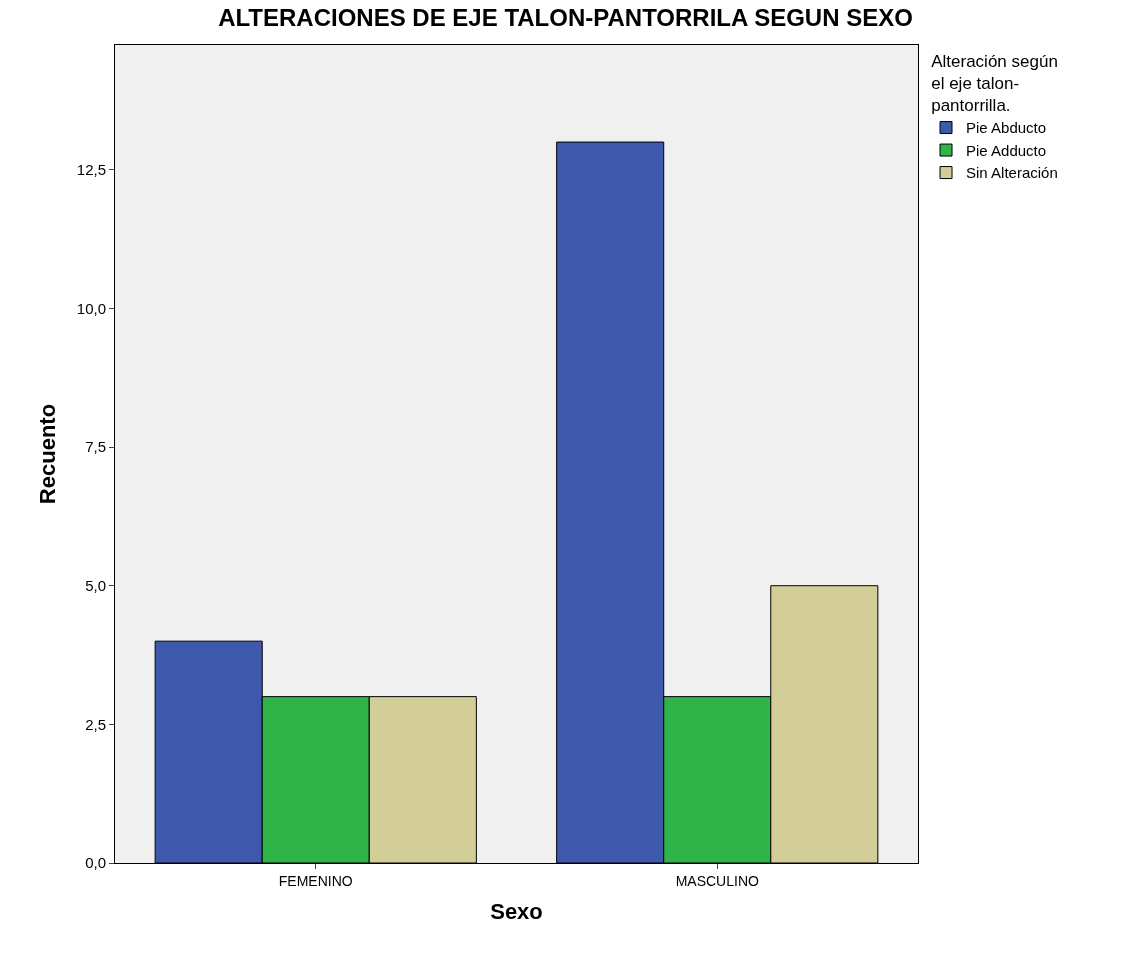 This screenshot has width=1131, height=956. I want to click on x-tick-label: MASCULINO, so click(717, 880).